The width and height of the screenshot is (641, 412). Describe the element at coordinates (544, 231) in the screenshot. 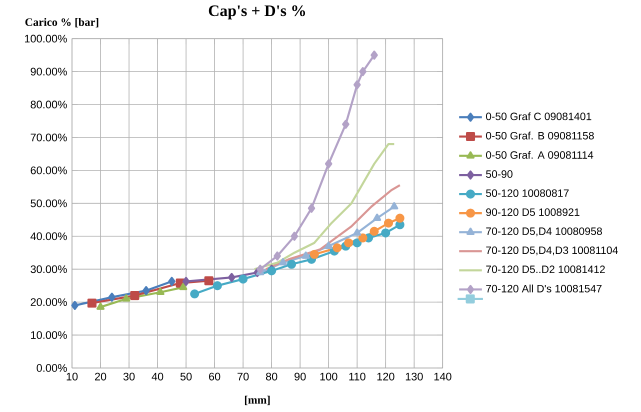

I see `legend-label: 70-120 D5,D4 10080958` at that location.